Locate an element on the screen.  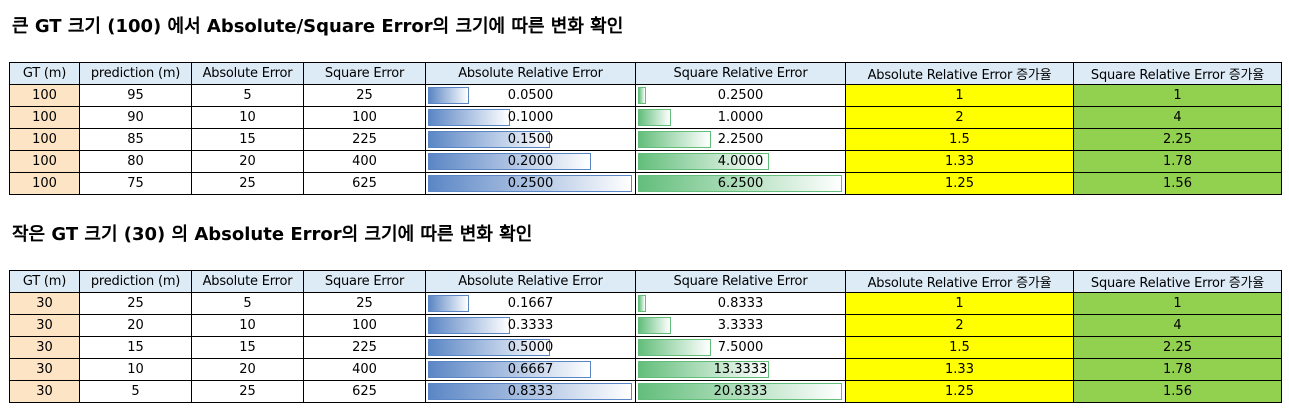
square-relative-error-cell: 2.2500 is located at coordinates (740, 139).